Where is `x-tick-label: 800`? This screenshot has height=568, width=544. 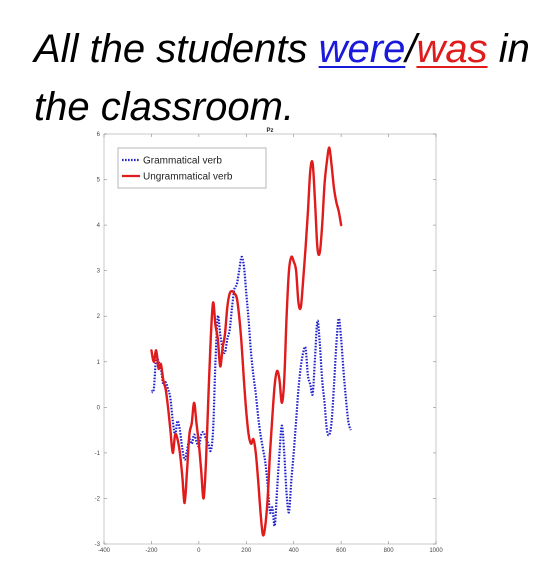
x-tick-label: 800 is located at coordinates (389, 551).